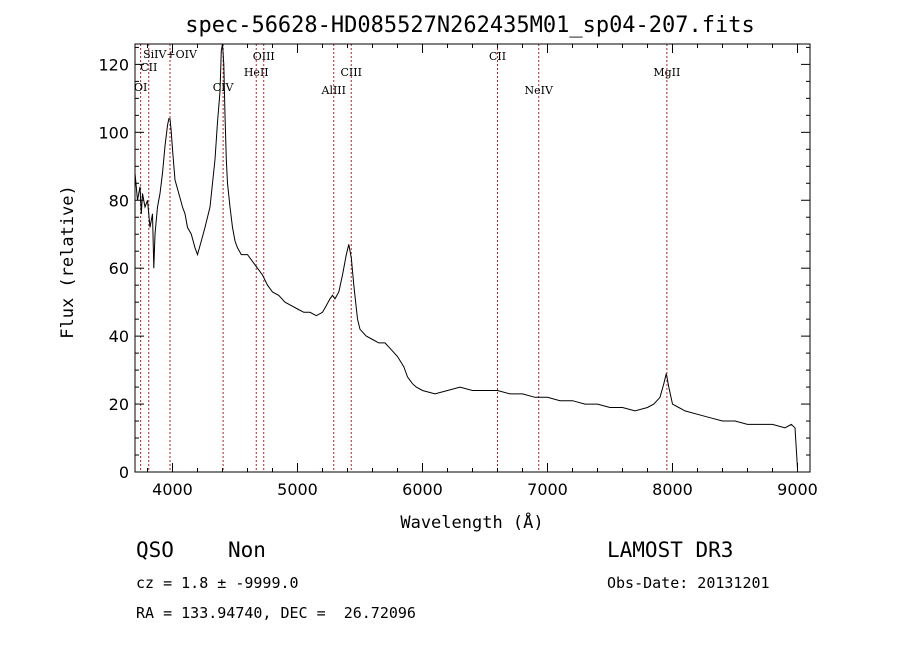 The image size is (900, 649). What do you see at coordinates (666, 72) in the screenshot?
I see `marker-label-MgII: MgII` at bounding box center [666, 72].